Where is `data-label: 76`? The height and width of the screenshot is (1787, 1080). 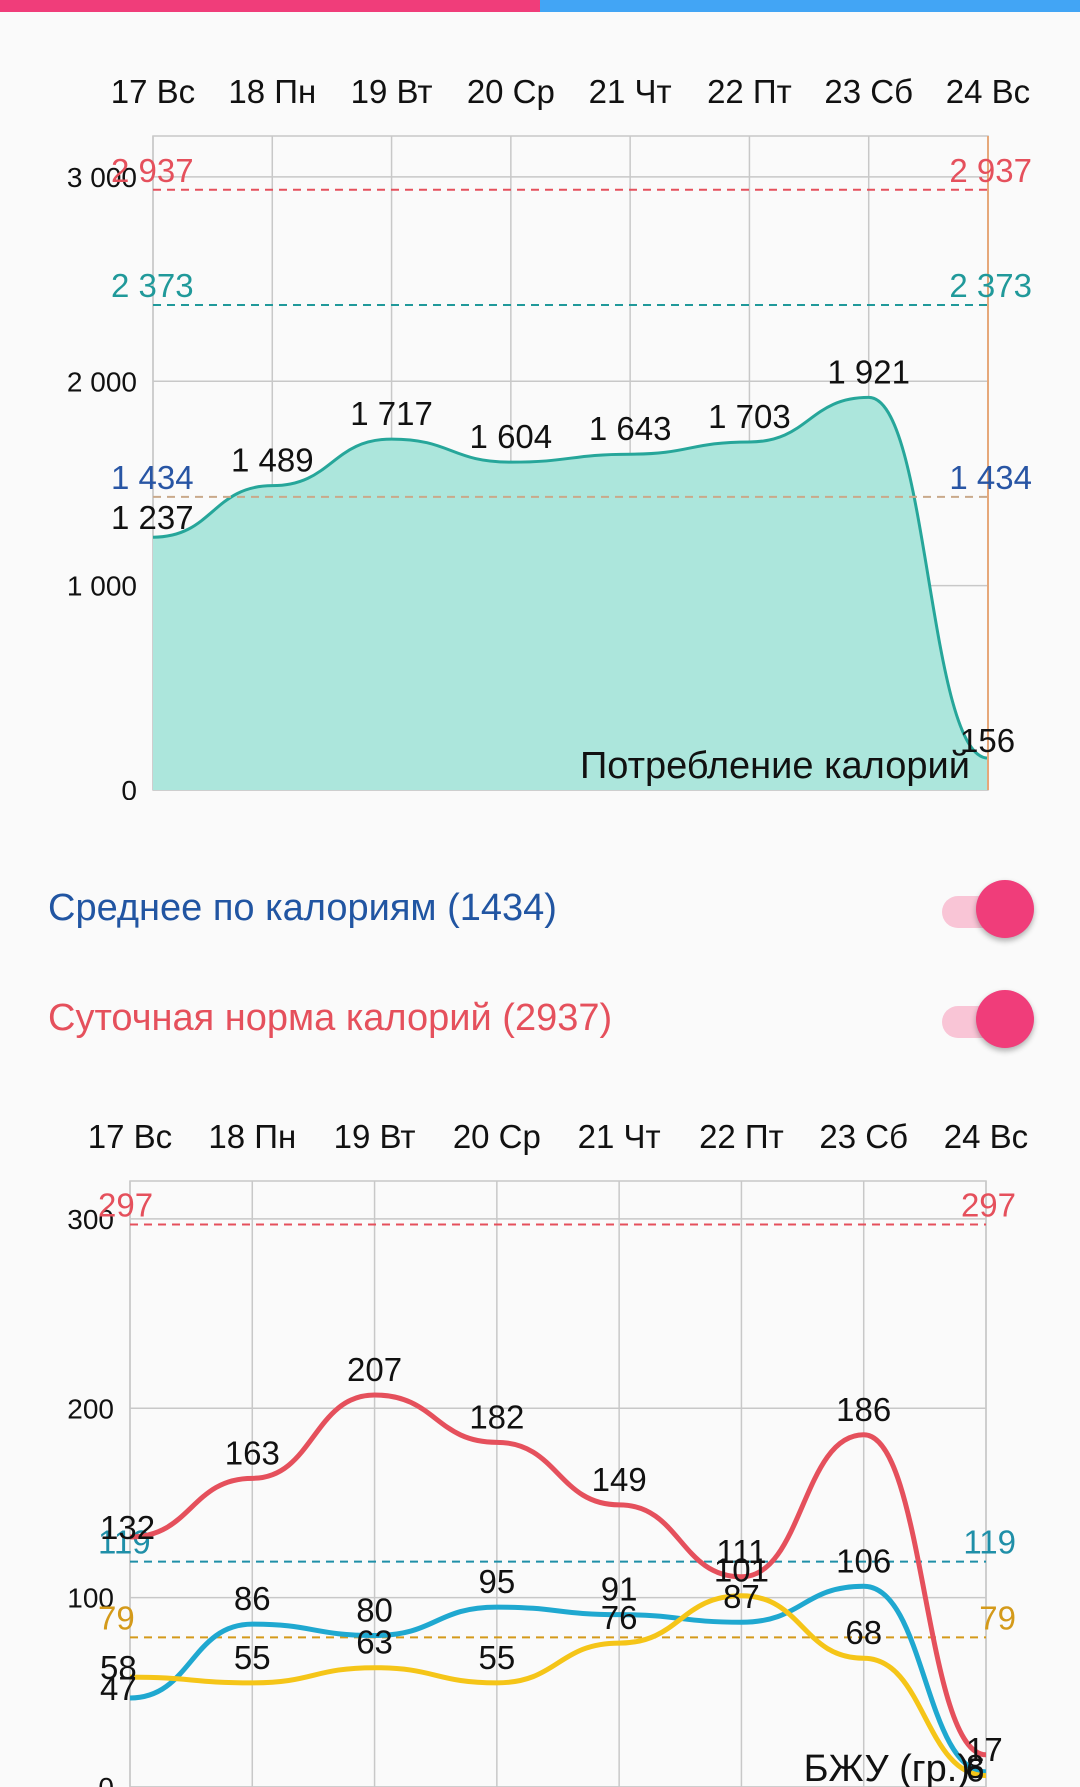
data-label: 76 is located at coordinates (619, 1617).